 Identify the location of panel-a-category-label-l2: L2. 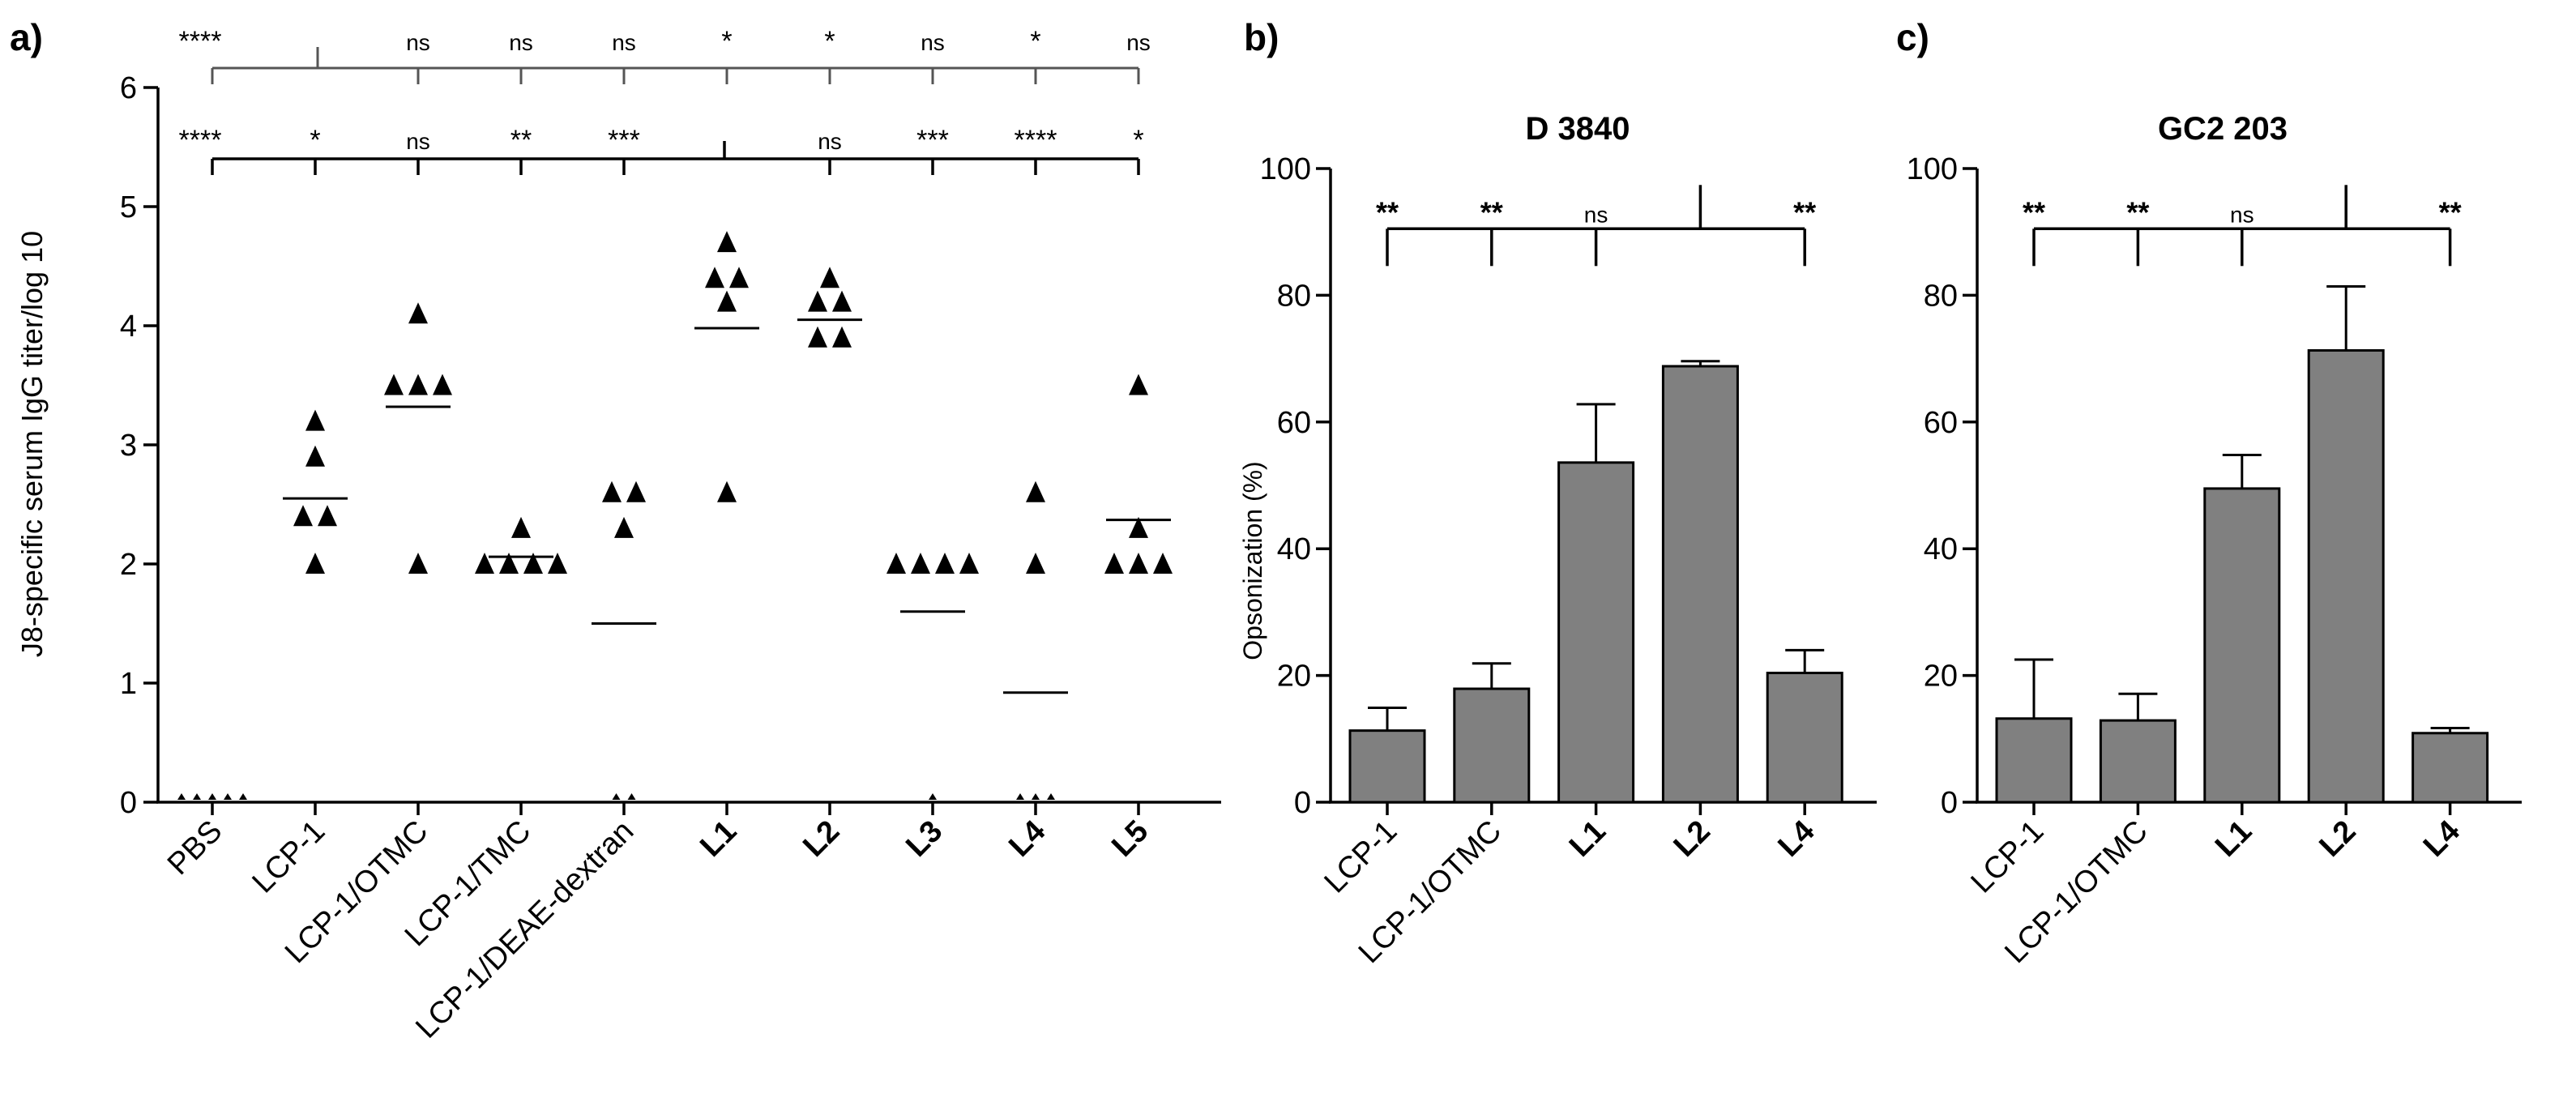
(821, 839).